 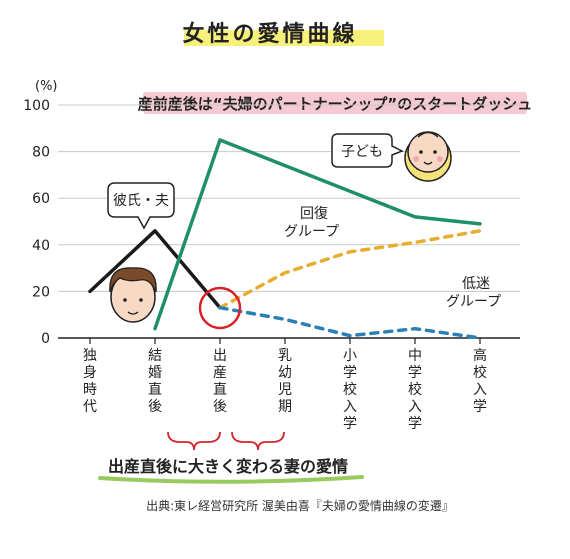 I want to click on group-label-text: 低迷グループ, so click(x=473, y=293).